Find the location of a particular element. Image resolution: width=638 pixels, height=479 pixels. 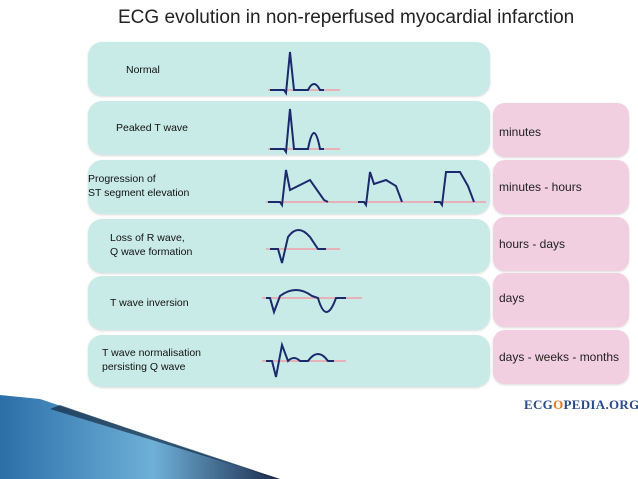

timing-box-days-weeks-months: days - weeks - months is located at coordinates (561, 357).